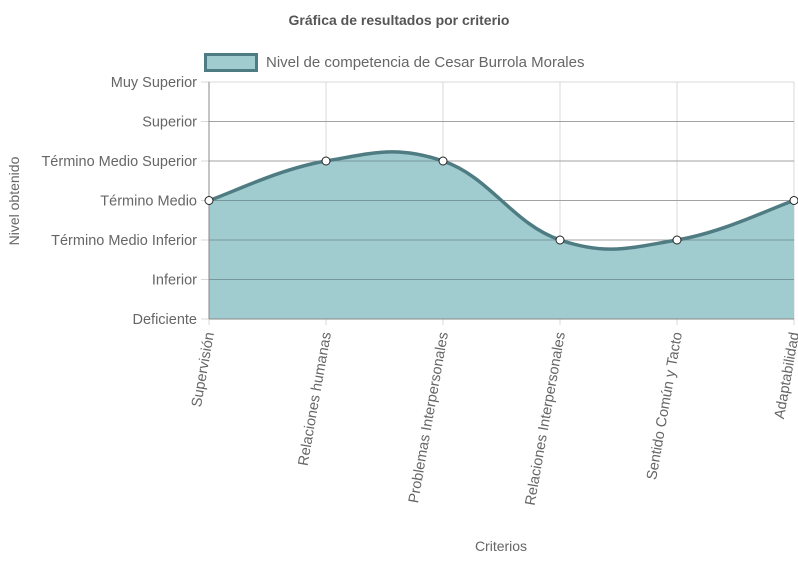 The width and height of the screenshot is (798, 561). What do you see at coordinates (429, 417) in the screenshot?
I see `x-tick-label: Problemas Interpersonales` at bounding box center [429, 417].